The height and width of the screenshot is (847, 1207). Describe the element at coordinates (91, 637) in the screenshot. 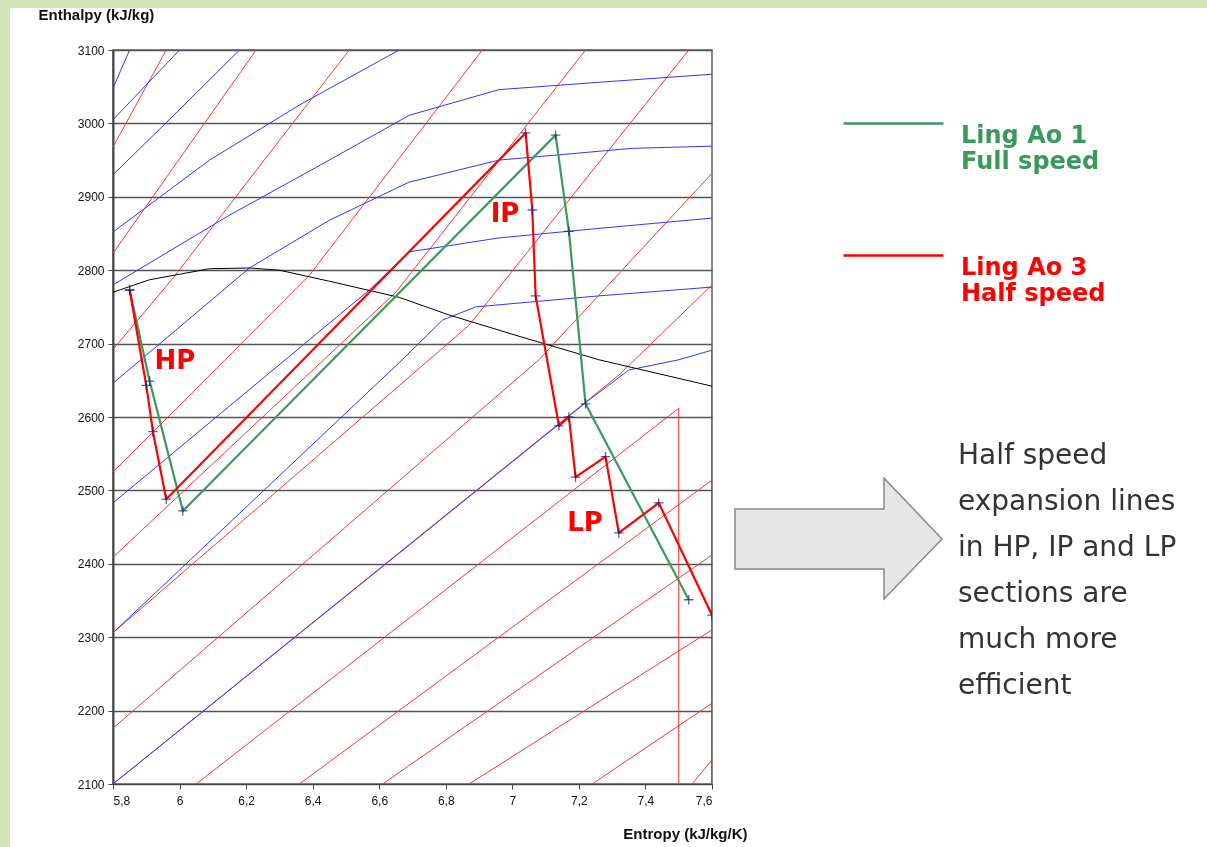

I see `y-tick-label: 2300` at that location.